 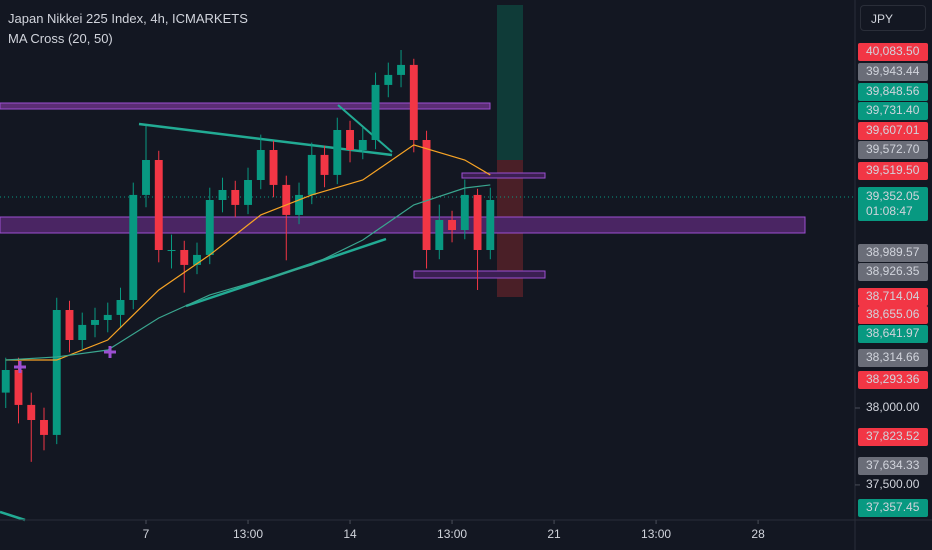 I want to click on price-tag-label: 37,634.33, so click(x=893, y=465).